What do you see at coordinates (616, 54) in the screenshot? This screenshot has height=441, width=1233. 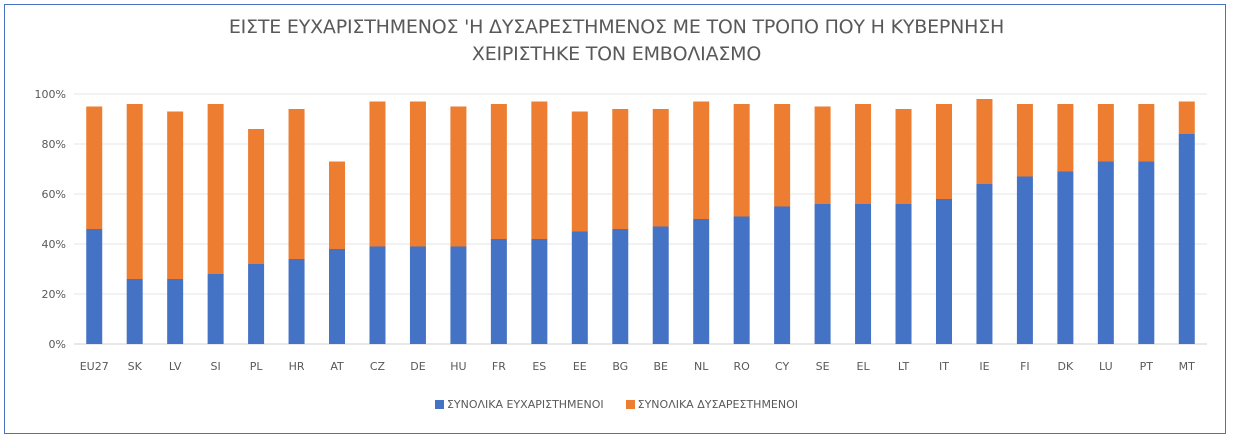 I see `chart-title-line-2: ΧΕΙΡΙΣΤΗΚΕ ΤΟΝ ΕΜΒΟΛΙΑΣΜΟ` at bounding box center [616, 54].